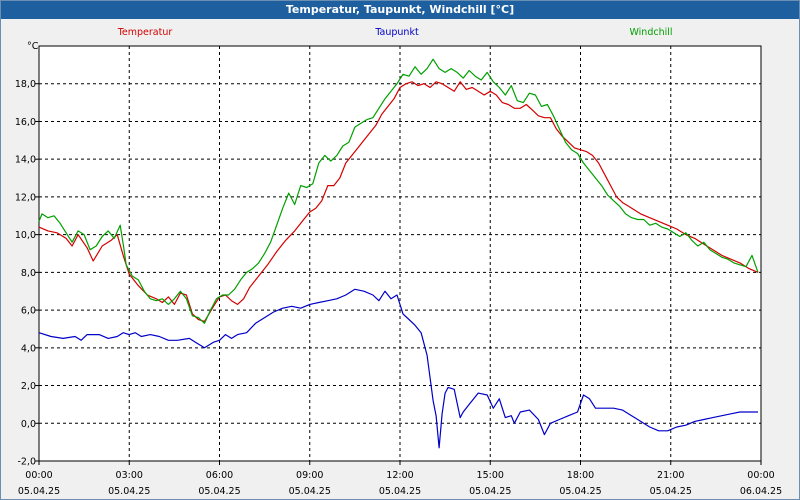  Describe the element at coordinates (129, 475) in the screenshot. I see `x-tick-time-label: 03:00` at that location.